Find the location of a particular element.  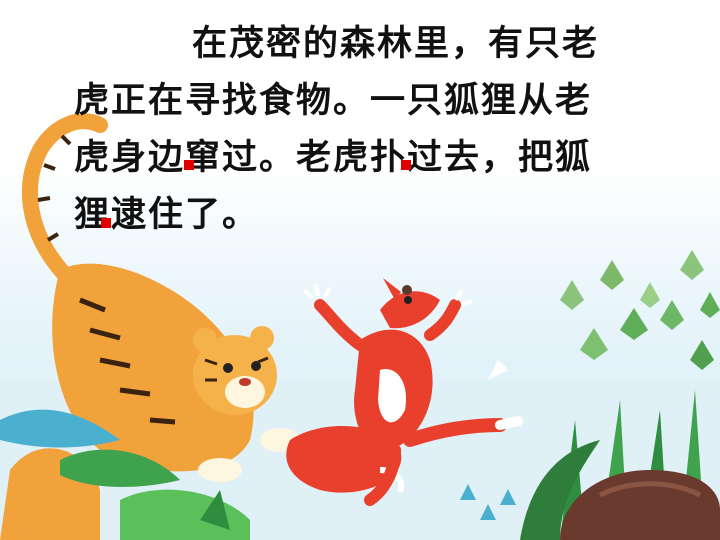

passage-line: 虎正在寻找食物。一只狐狸从老 is located at coordinates (333, 101).